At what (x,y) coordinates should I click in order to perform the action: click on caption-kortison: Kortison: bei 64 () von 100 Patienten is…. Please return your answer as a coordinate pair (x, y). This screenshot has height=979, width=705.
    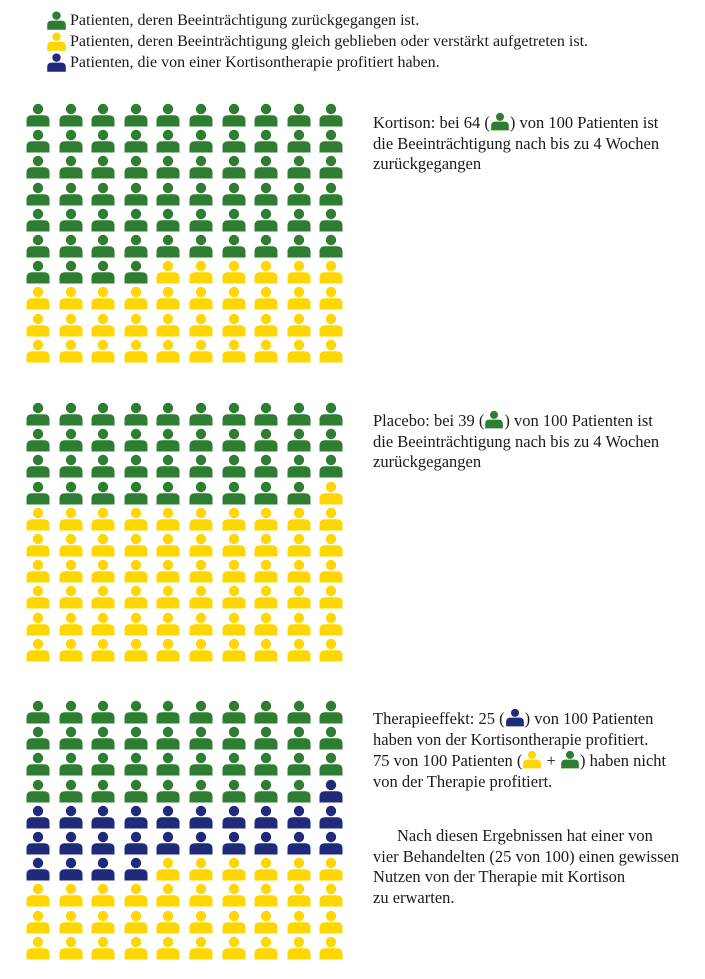
    Looking at the image, I should click on (533, 143).